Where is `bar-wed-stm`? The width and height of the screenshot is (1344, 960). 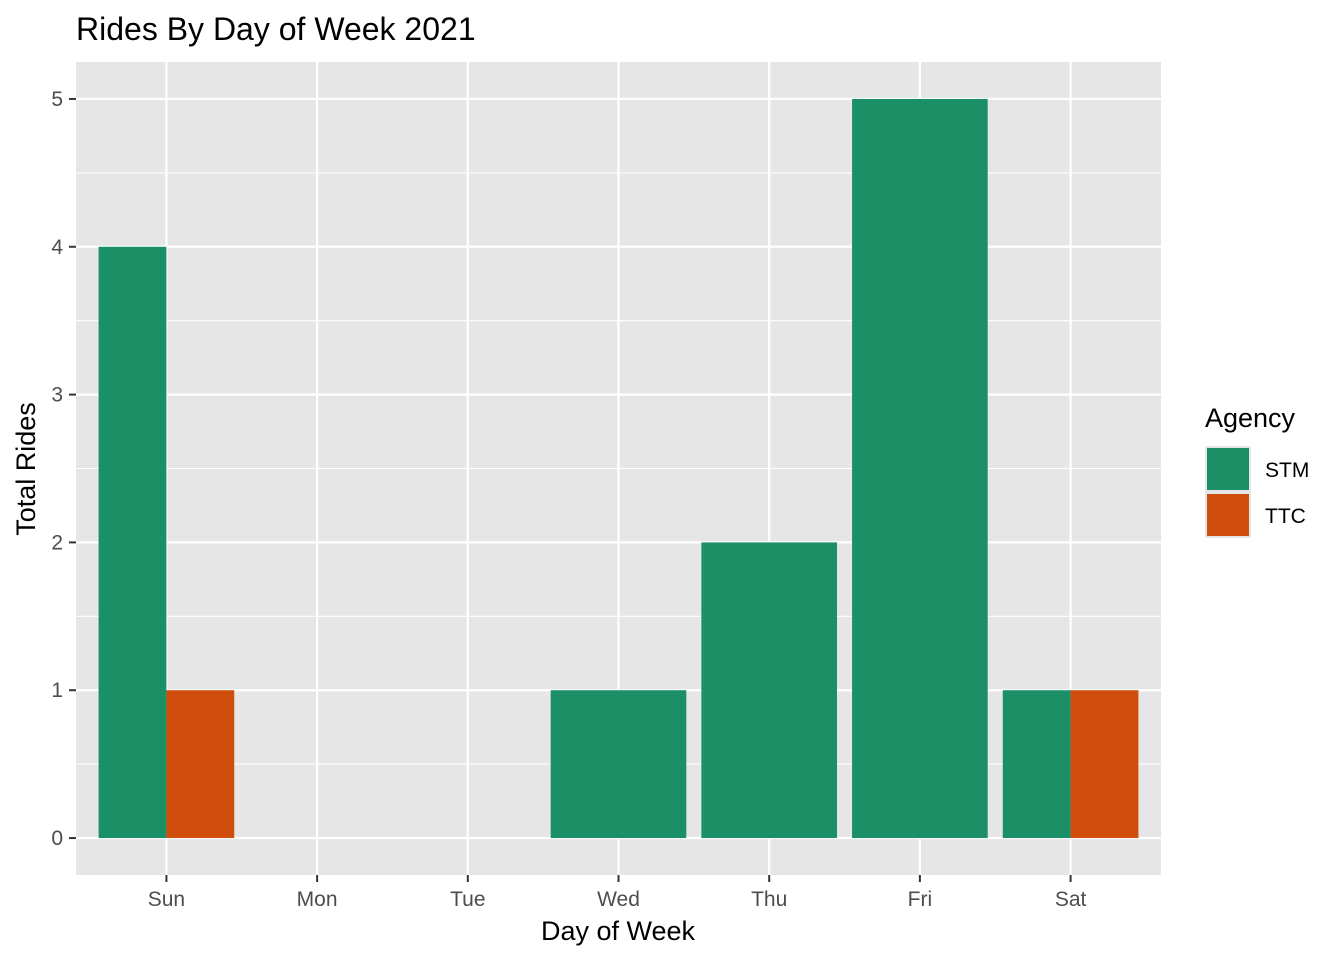
bar-wed-stm is located at coordinates (618, 764).